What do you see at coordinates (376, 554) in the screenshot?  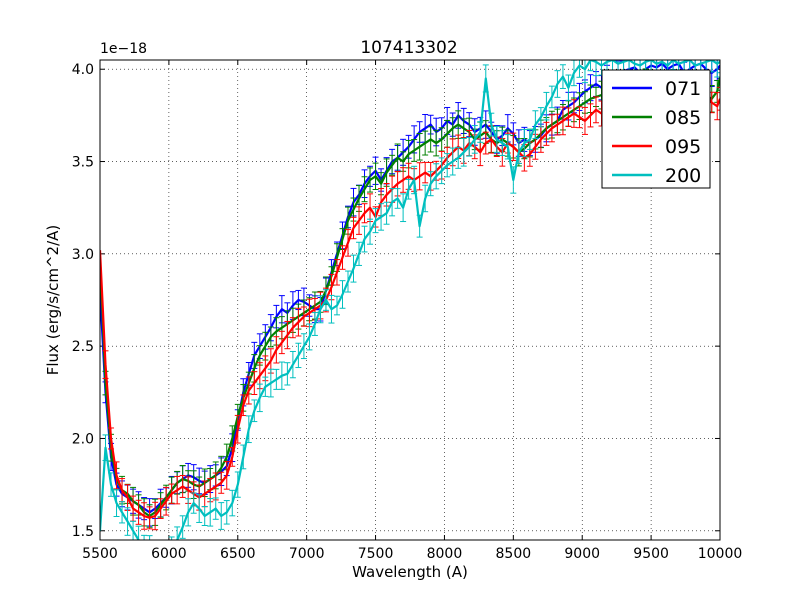 I see `x-tick-label: 7500` at bounding box center [376, 554].